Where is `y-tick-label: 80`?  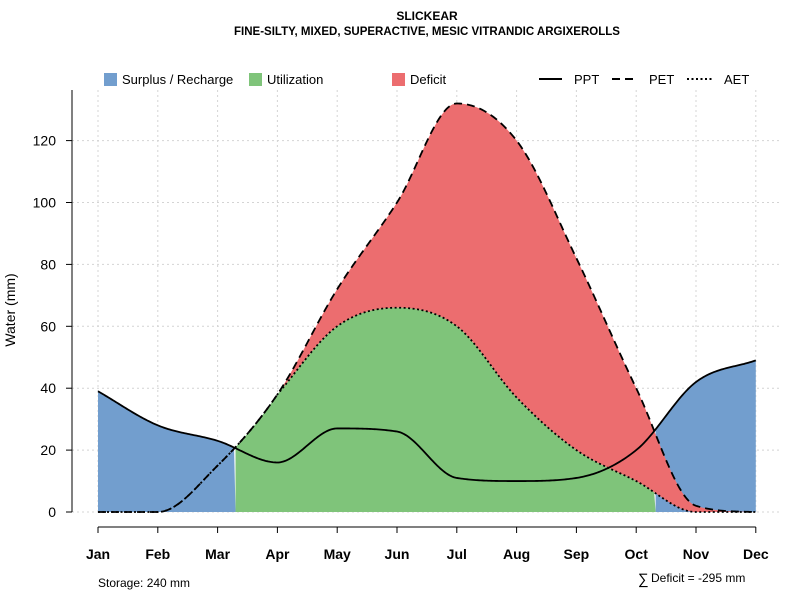 y-tick-label: 80 is located at coordinates (48, 264).